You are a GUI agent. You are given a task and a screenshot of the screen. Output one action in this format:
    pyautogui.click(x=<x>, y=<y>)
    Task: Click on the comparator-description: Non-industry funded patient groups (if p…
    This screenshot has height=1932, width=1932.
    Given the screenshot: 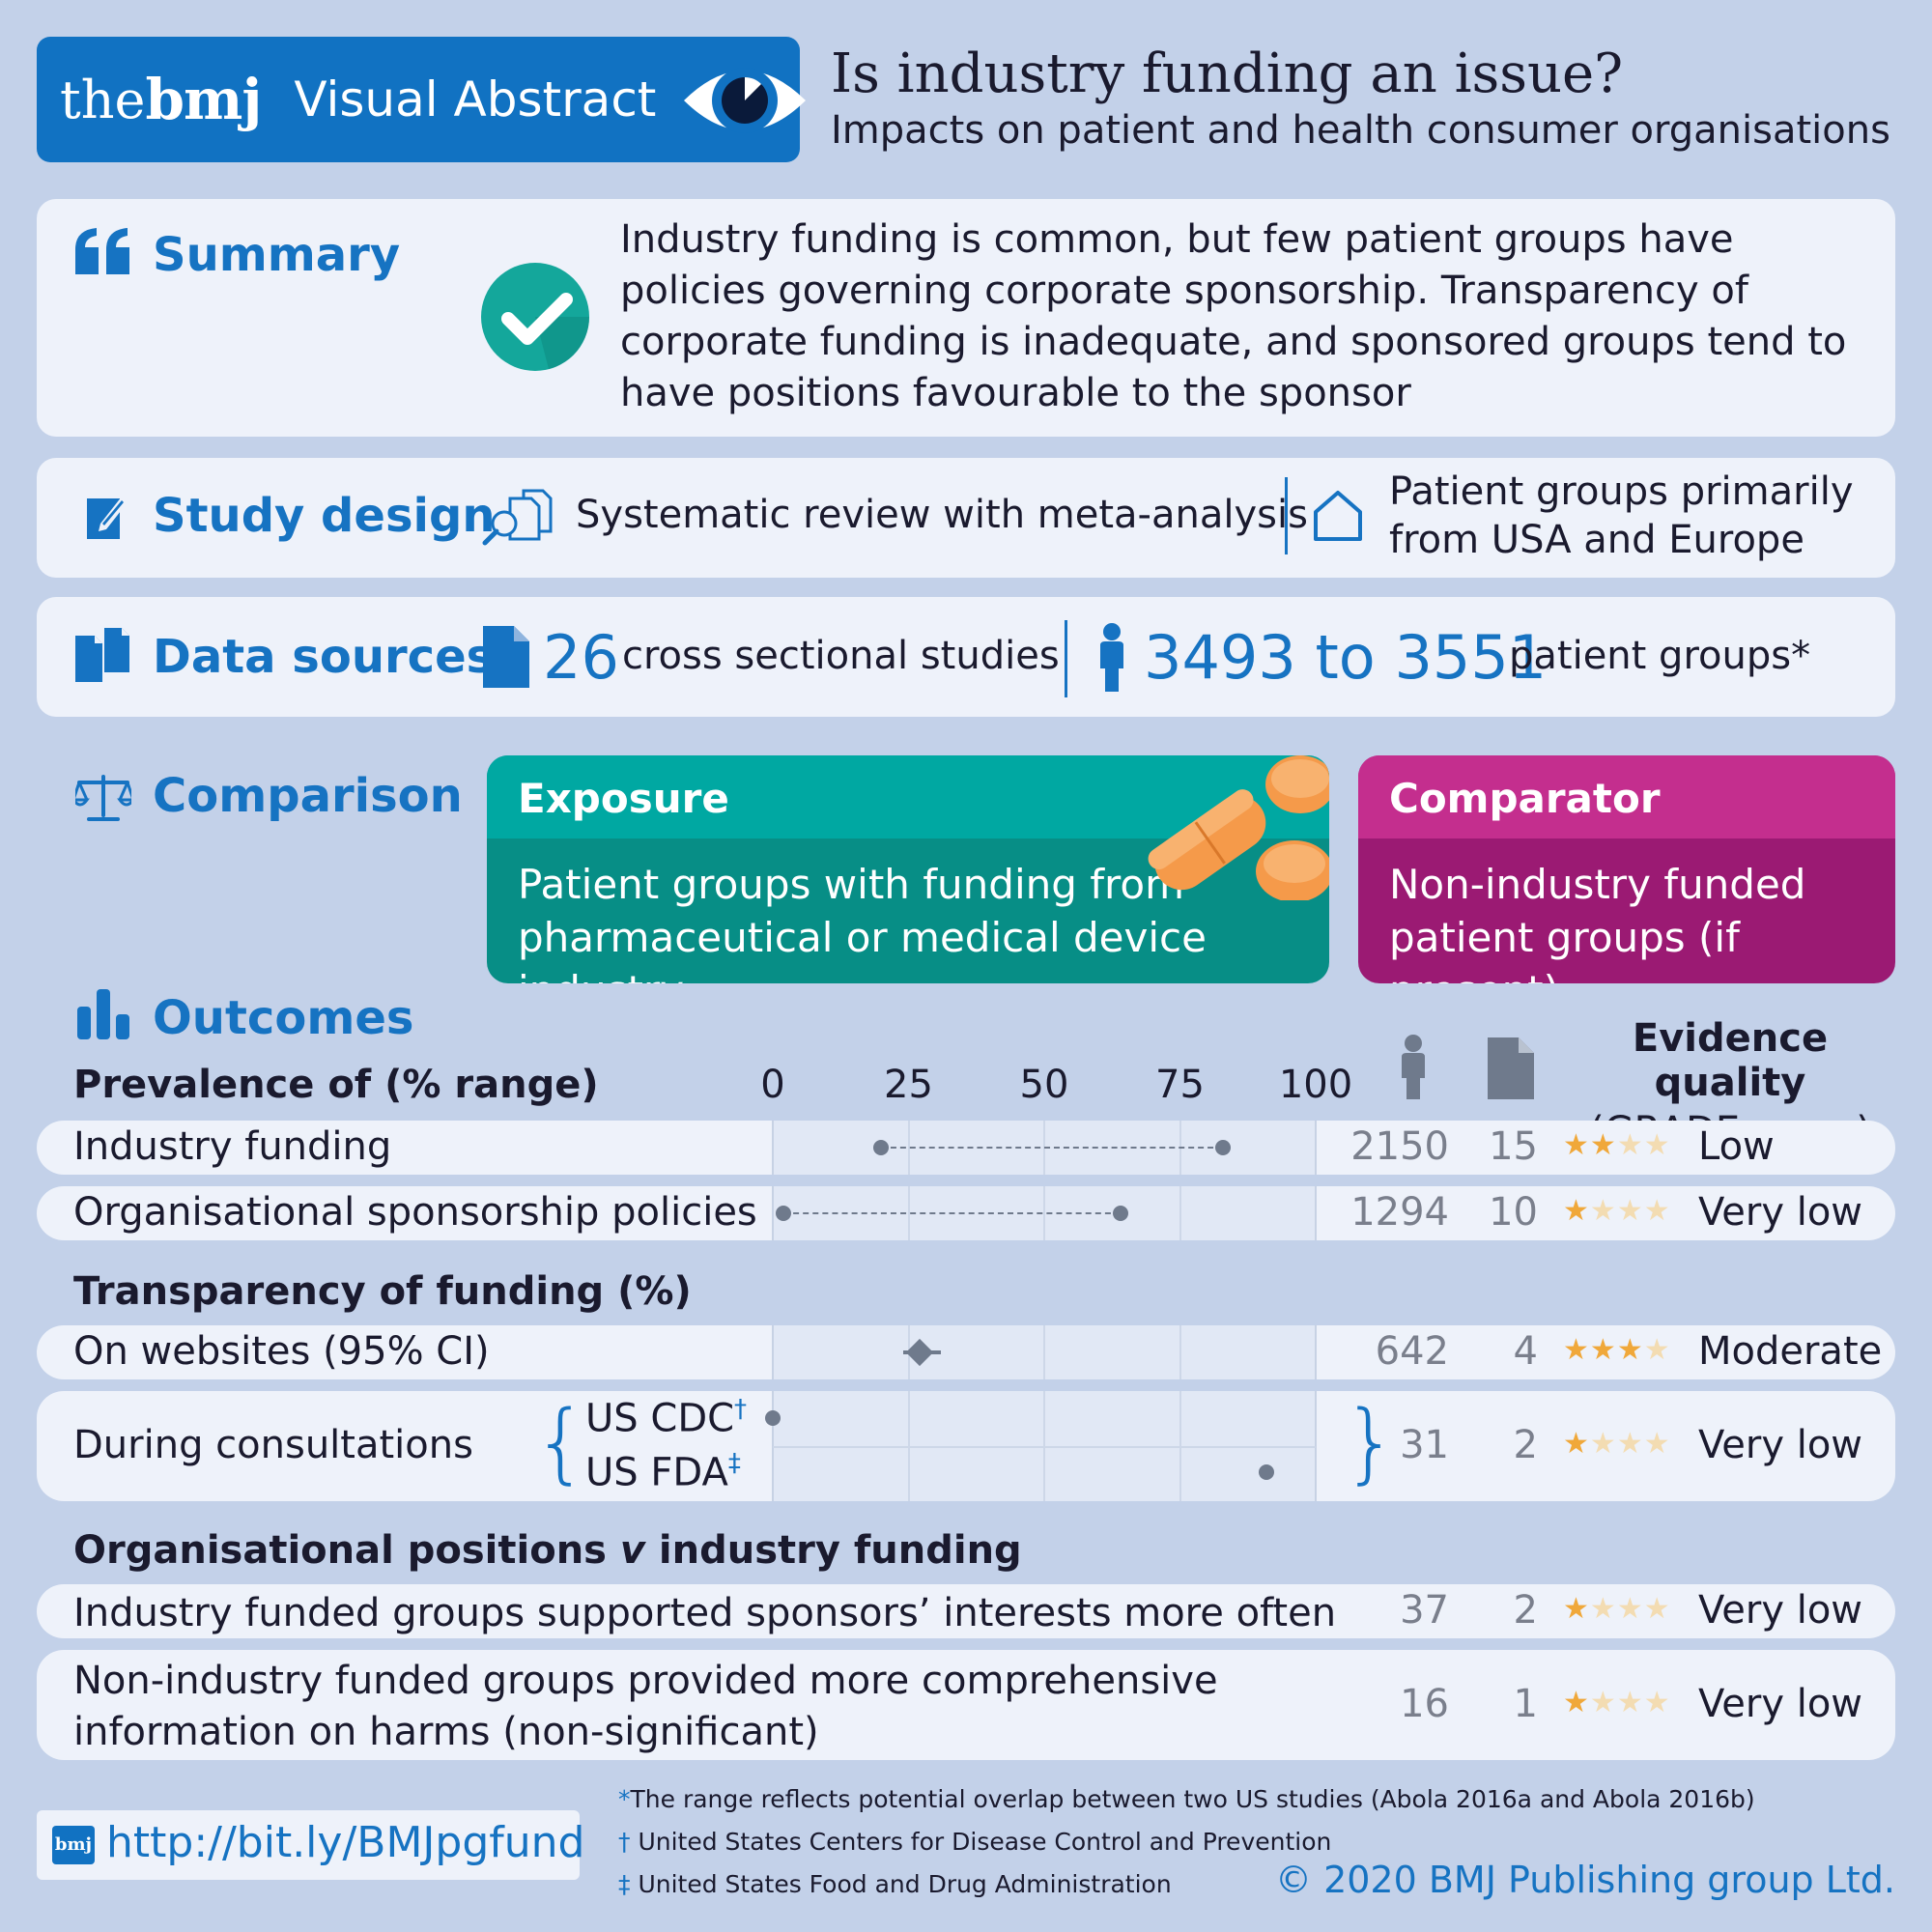 What is the action you would take?
    pyautogui.click(x=1642, y=920)
    